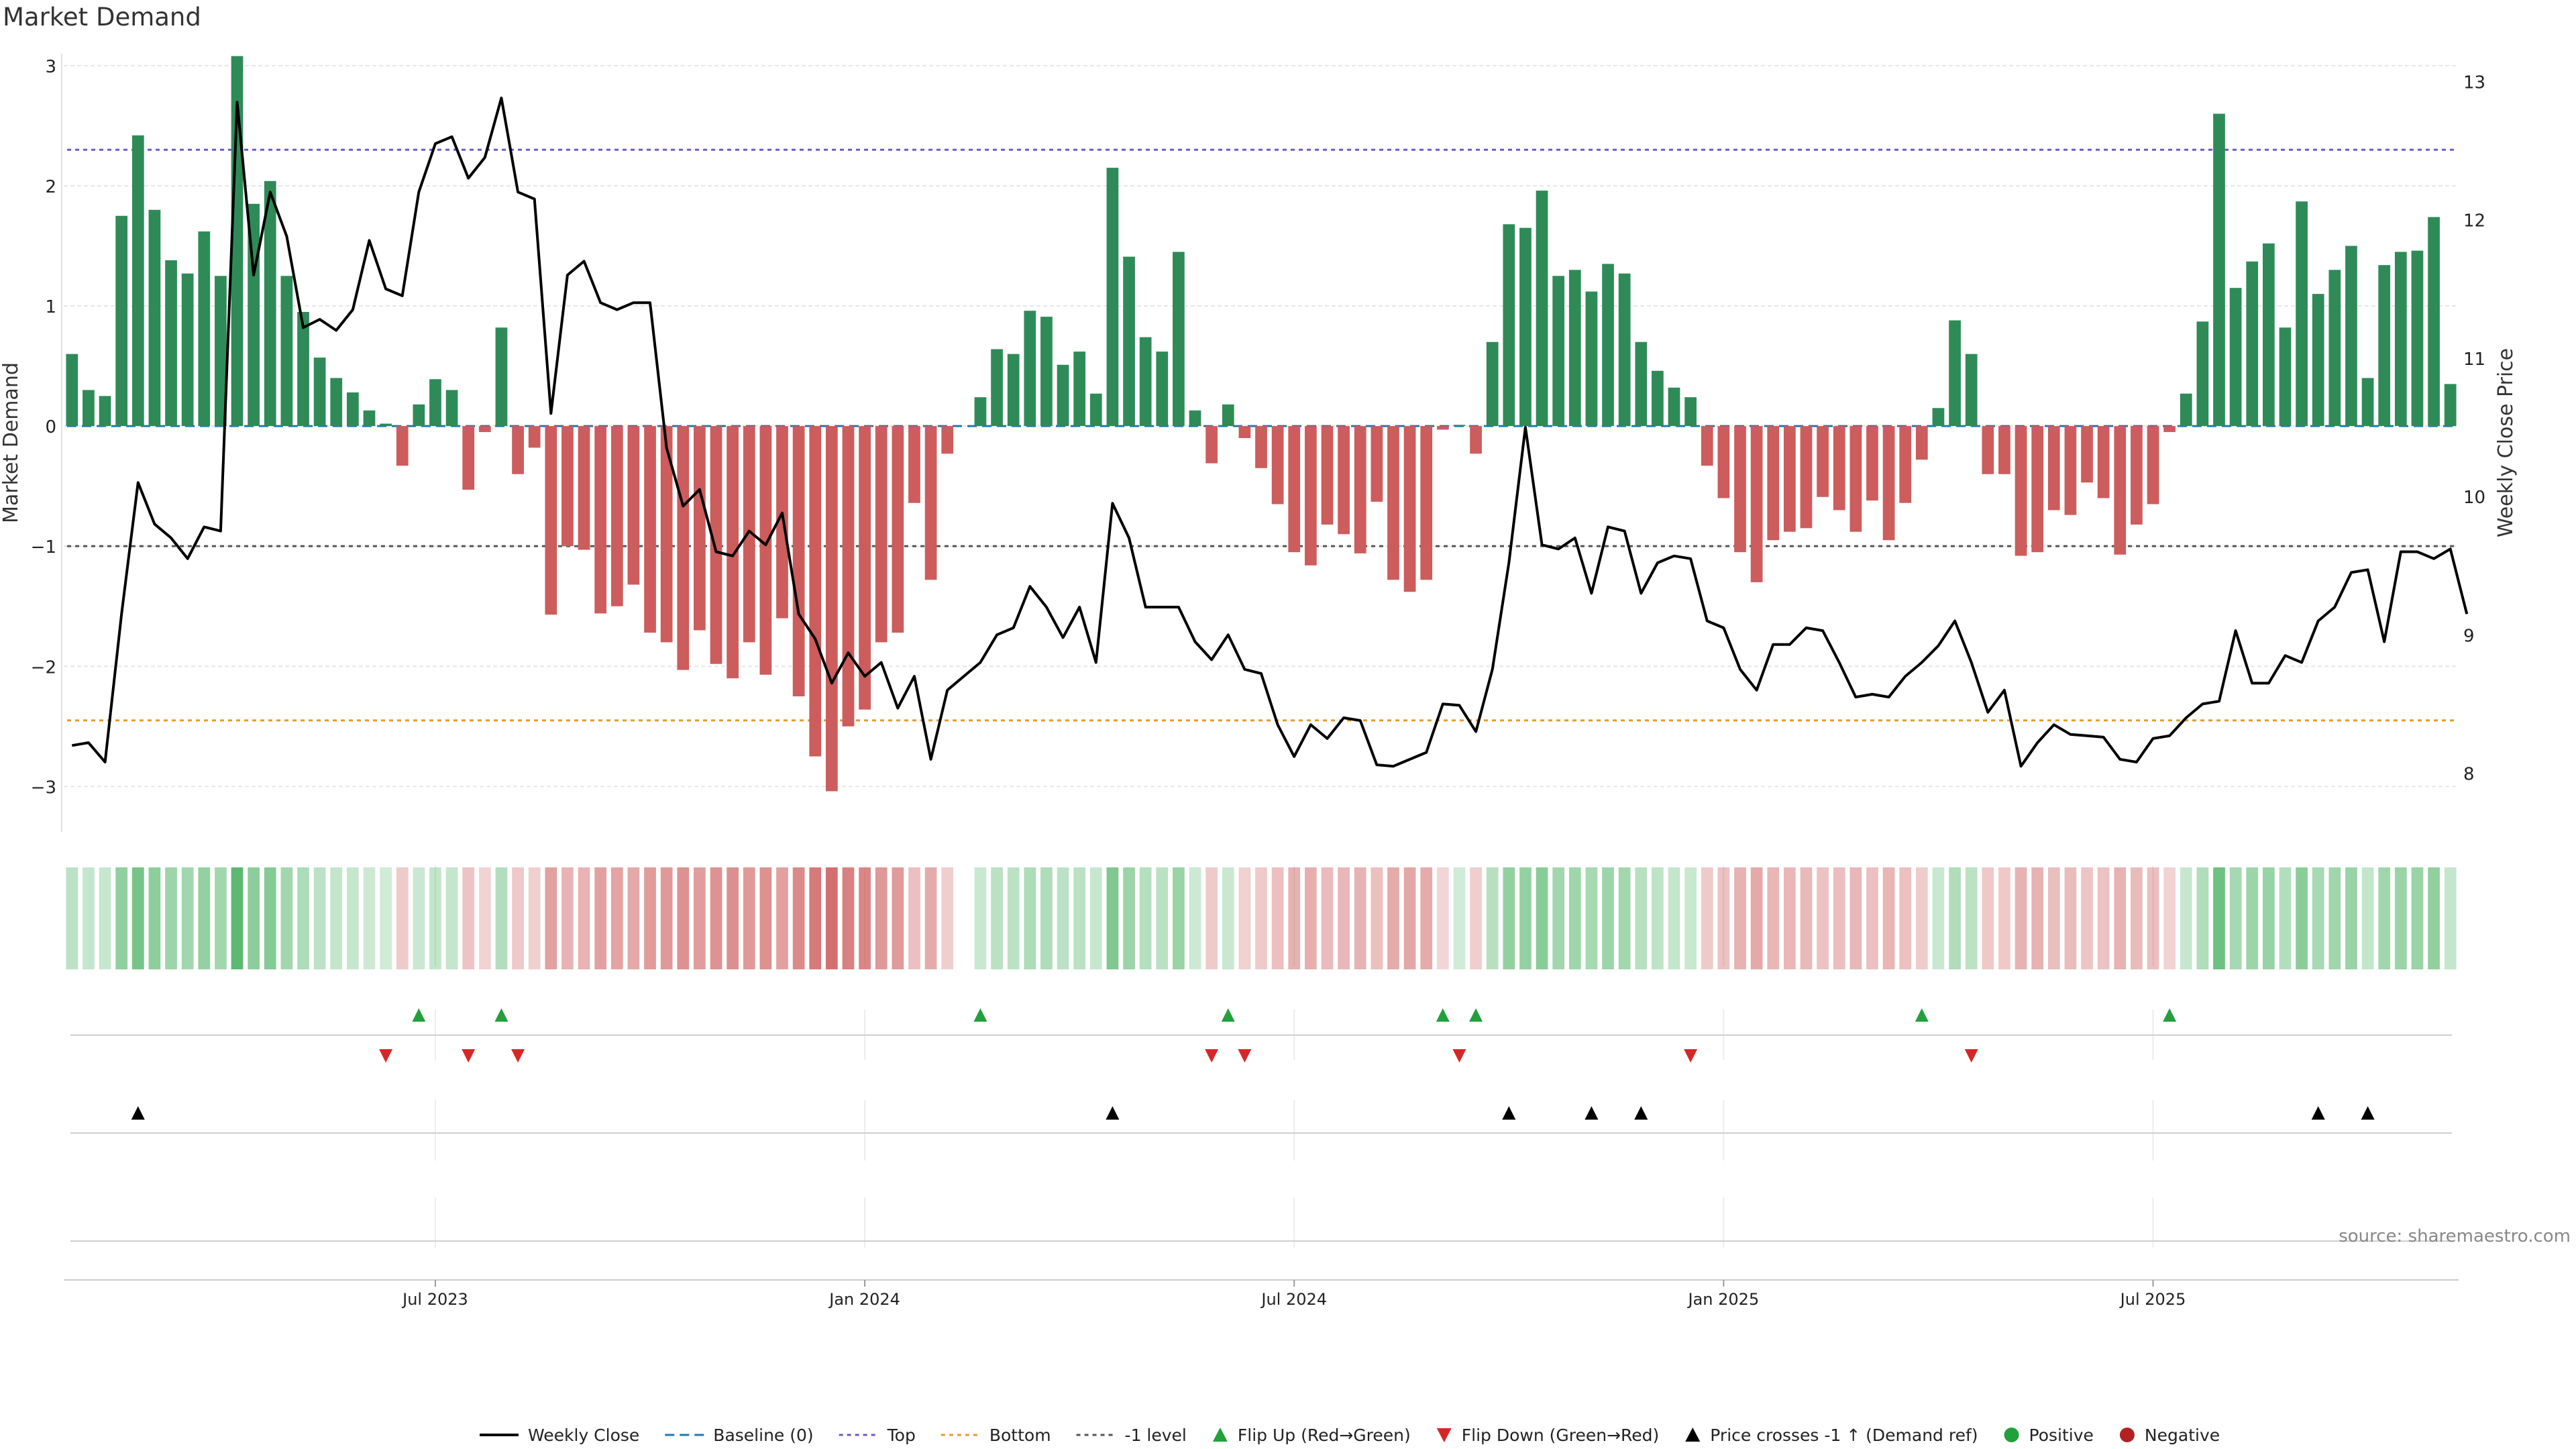  What do you see at coordinates (864, 1299) in the screenshot?
I see `x-tick-label: Jan 2024` at bounding box center [864, 1299].